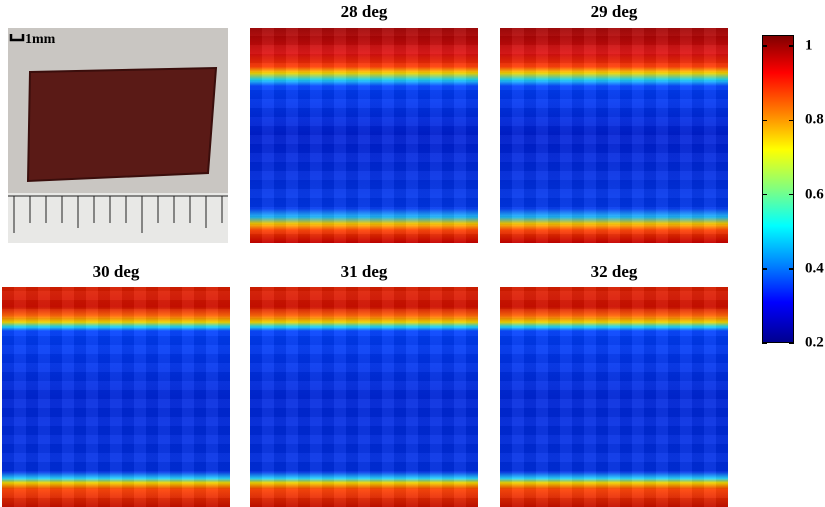 This screenshot has width=825, height=507. Describe the element at coordinates (614, 11) in the screenshot. I see `panel-title: 29 deg` at that location.